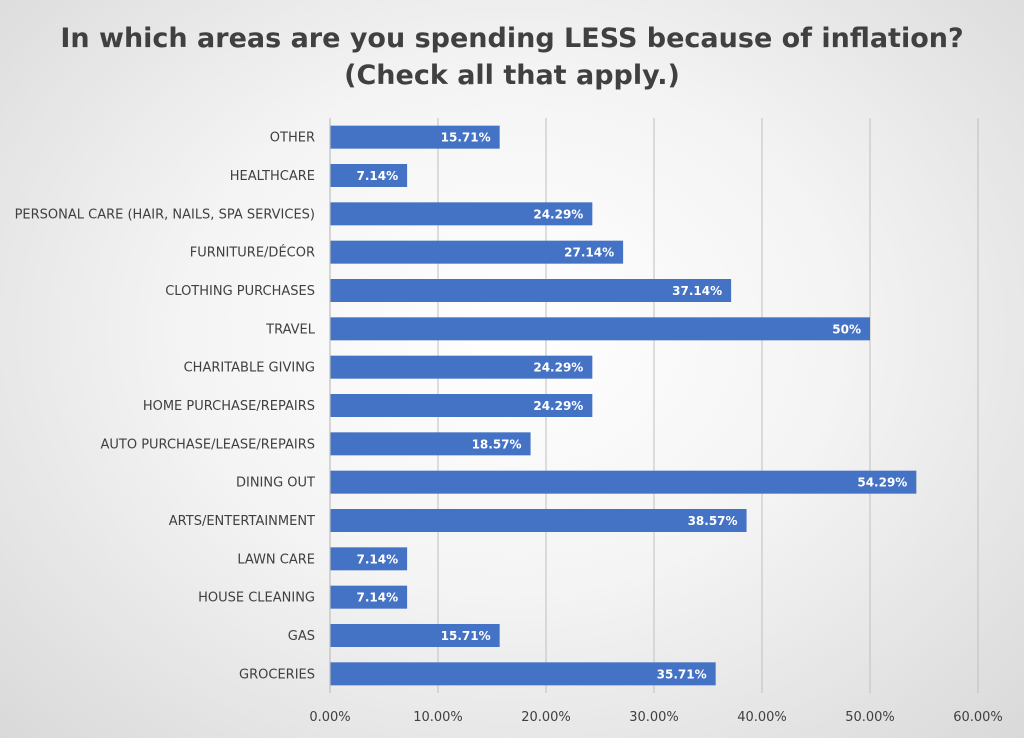  Describe the element at coordinates (240, 291) in the screenshot. I see `category-label: CLOTHING PURCHASES` at that location.